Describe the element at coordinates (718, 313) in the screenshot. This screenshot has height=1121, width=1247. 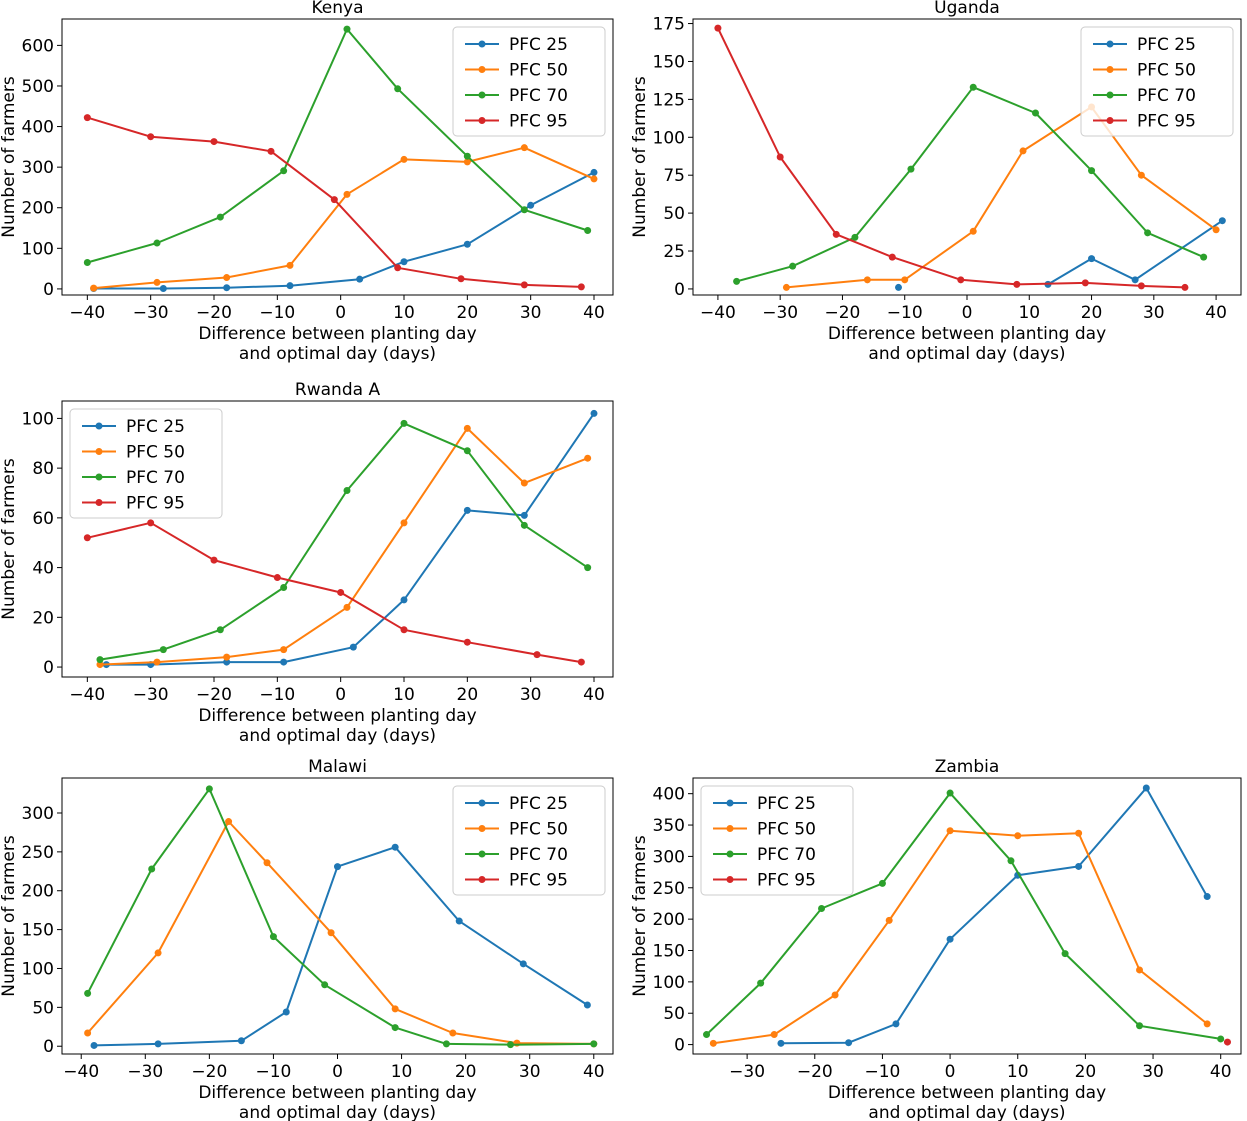
I see `x-tick-label: −40` at that location.